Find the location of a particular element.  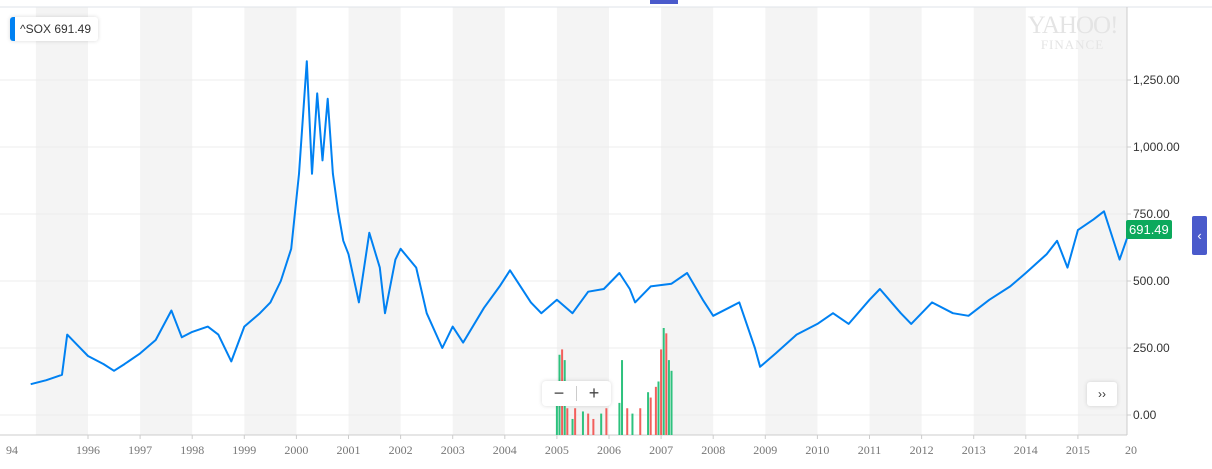

y-tick-label: 250.00 is located at coordinates (1151, 348).